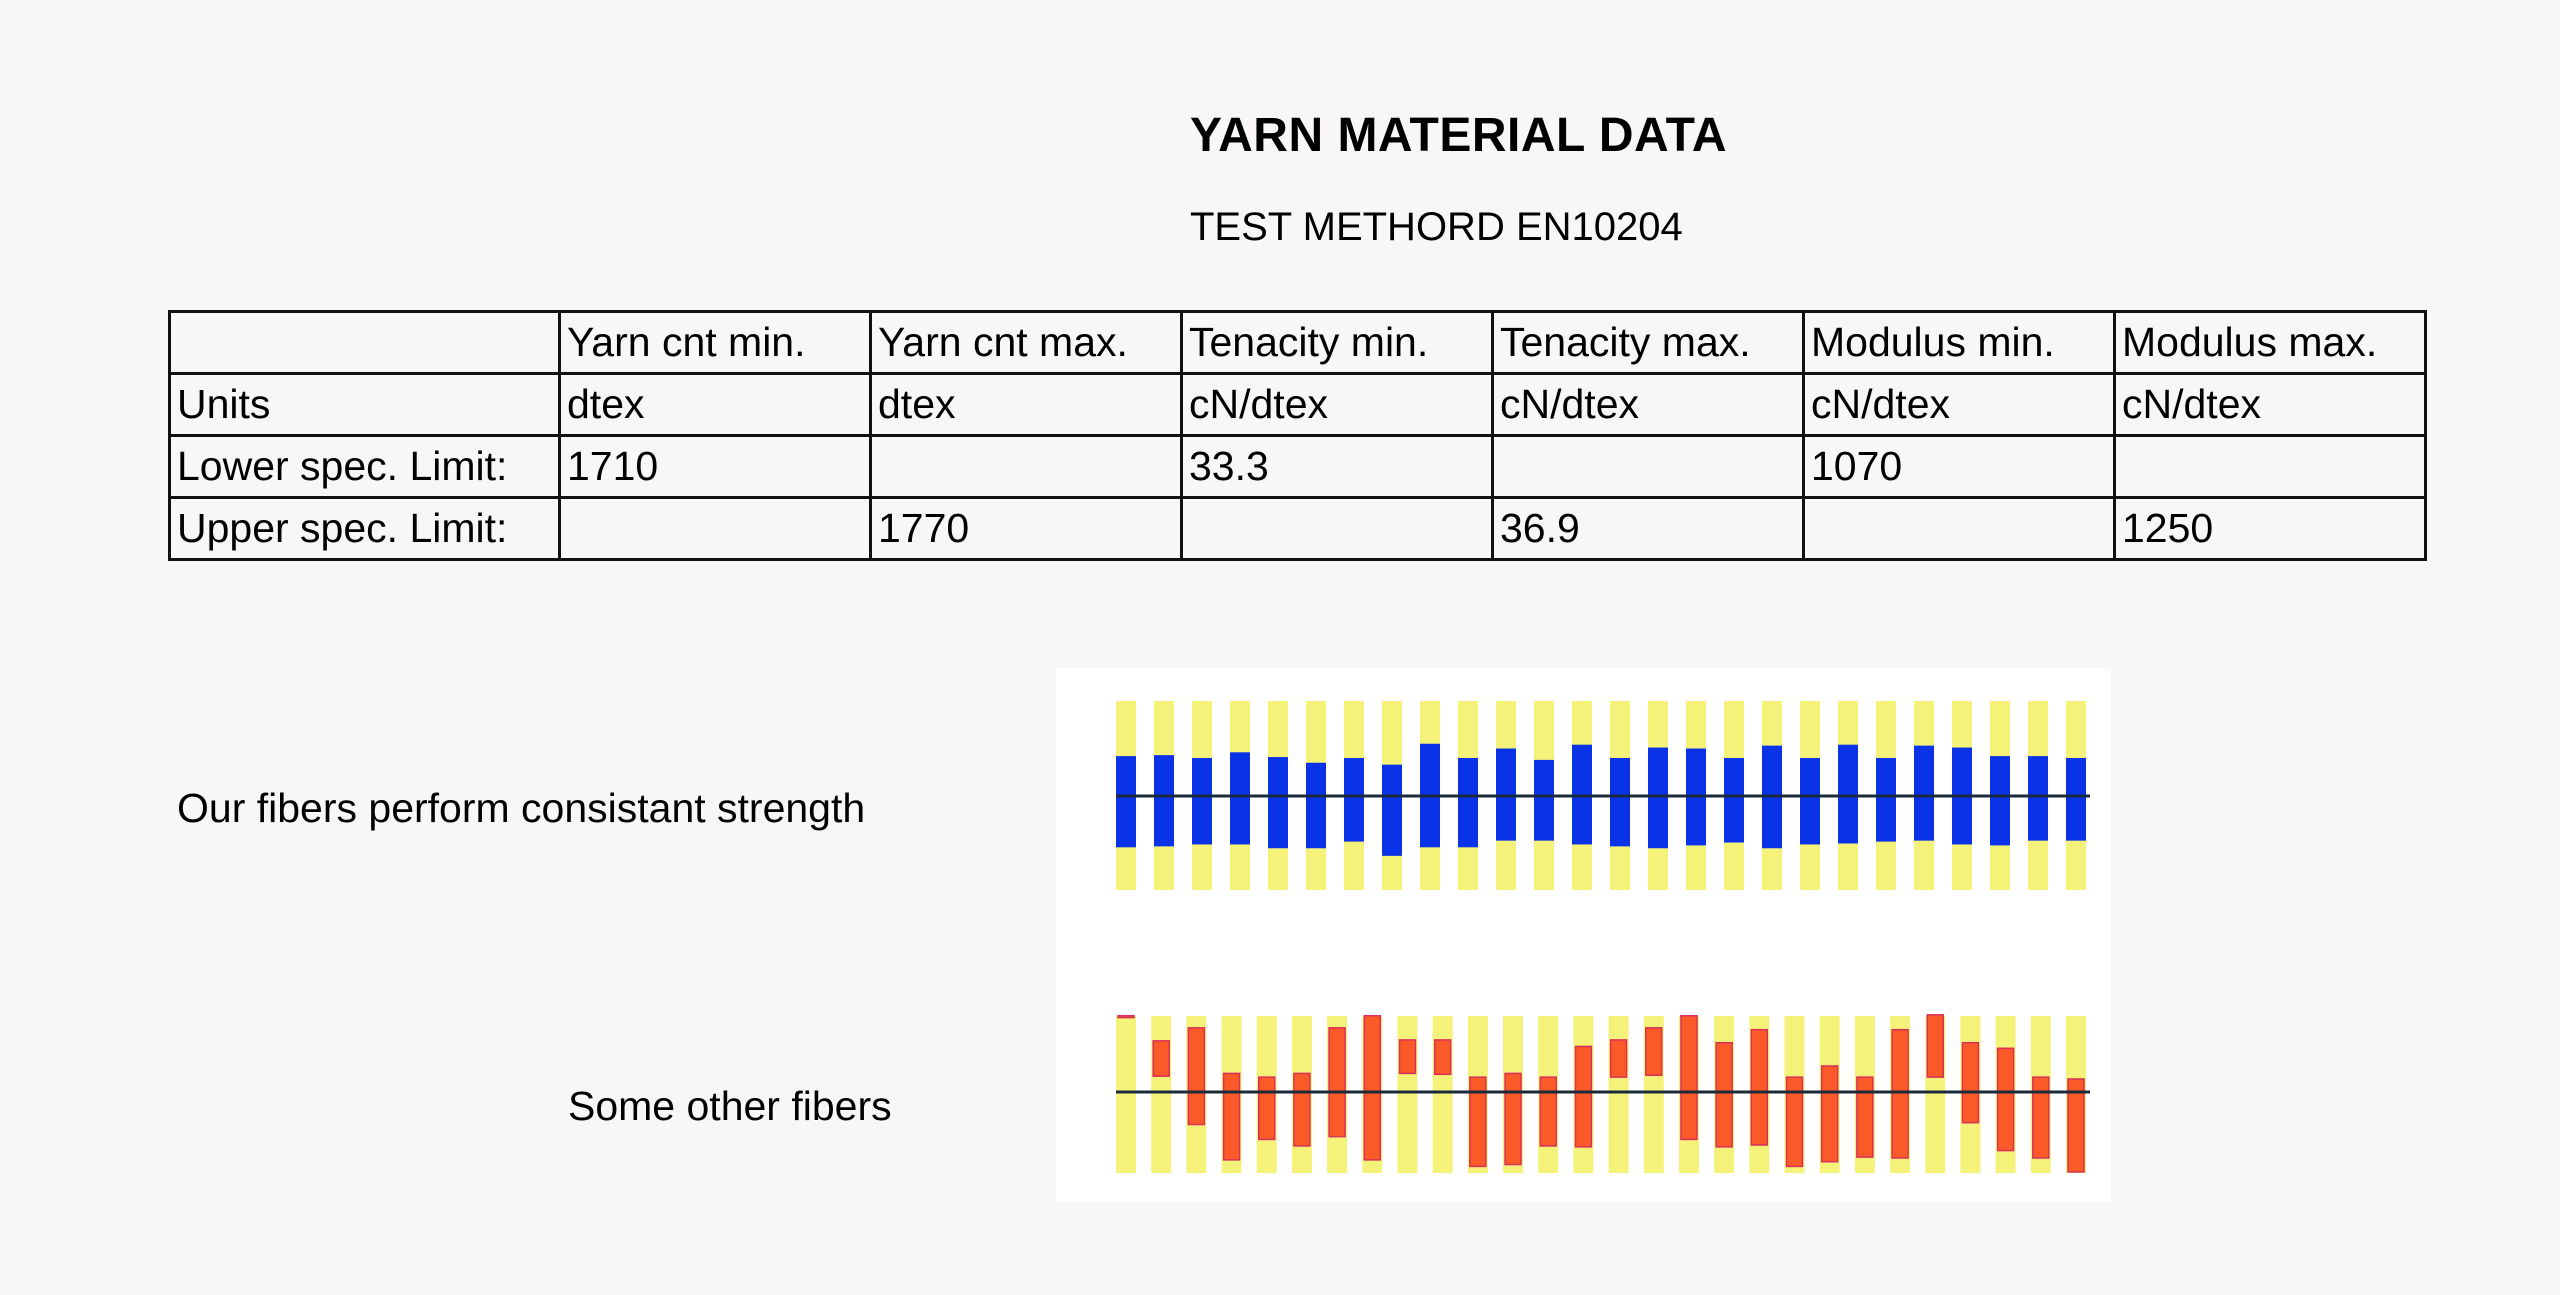  What do you see at coordinates (1603, 795) in the screenshot?
I see `our-fibers-chart` at bounding box center [1603, 795].